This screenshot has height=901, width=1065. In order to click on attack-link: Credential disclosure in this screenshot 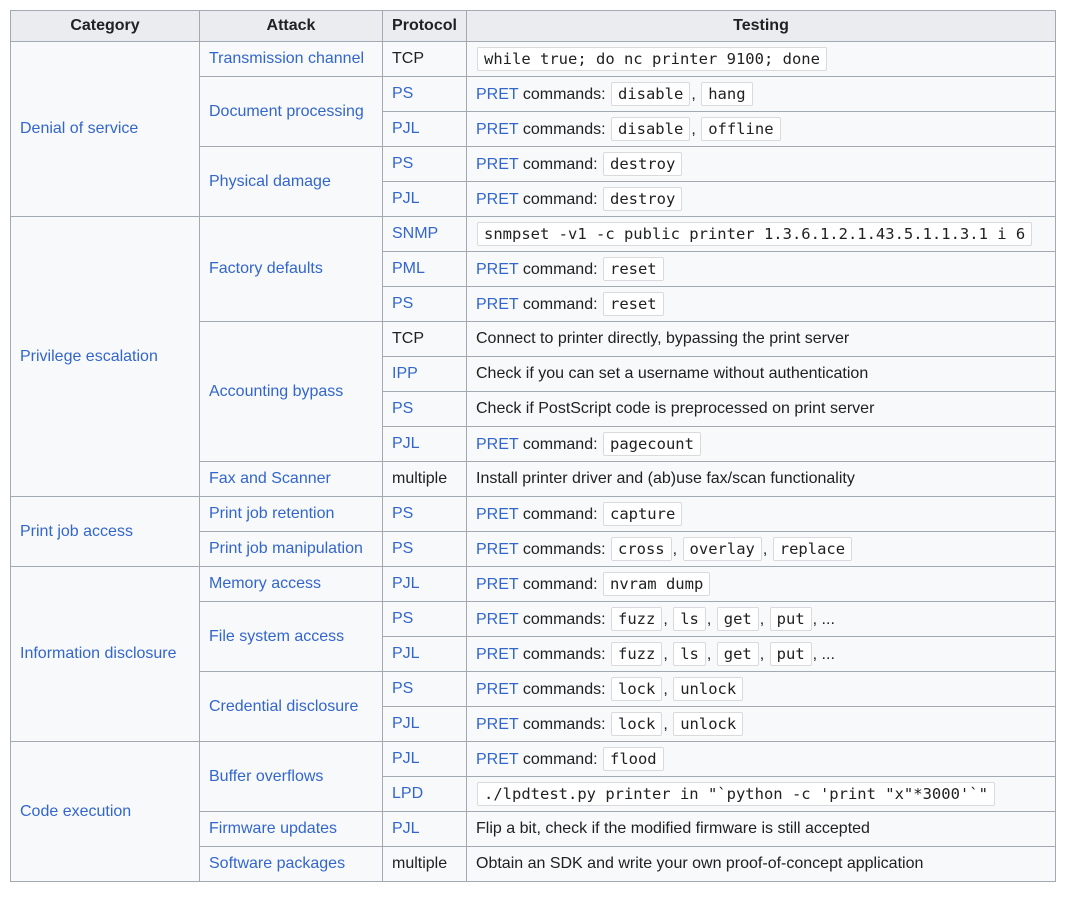, I will do `click(284, 706)`.